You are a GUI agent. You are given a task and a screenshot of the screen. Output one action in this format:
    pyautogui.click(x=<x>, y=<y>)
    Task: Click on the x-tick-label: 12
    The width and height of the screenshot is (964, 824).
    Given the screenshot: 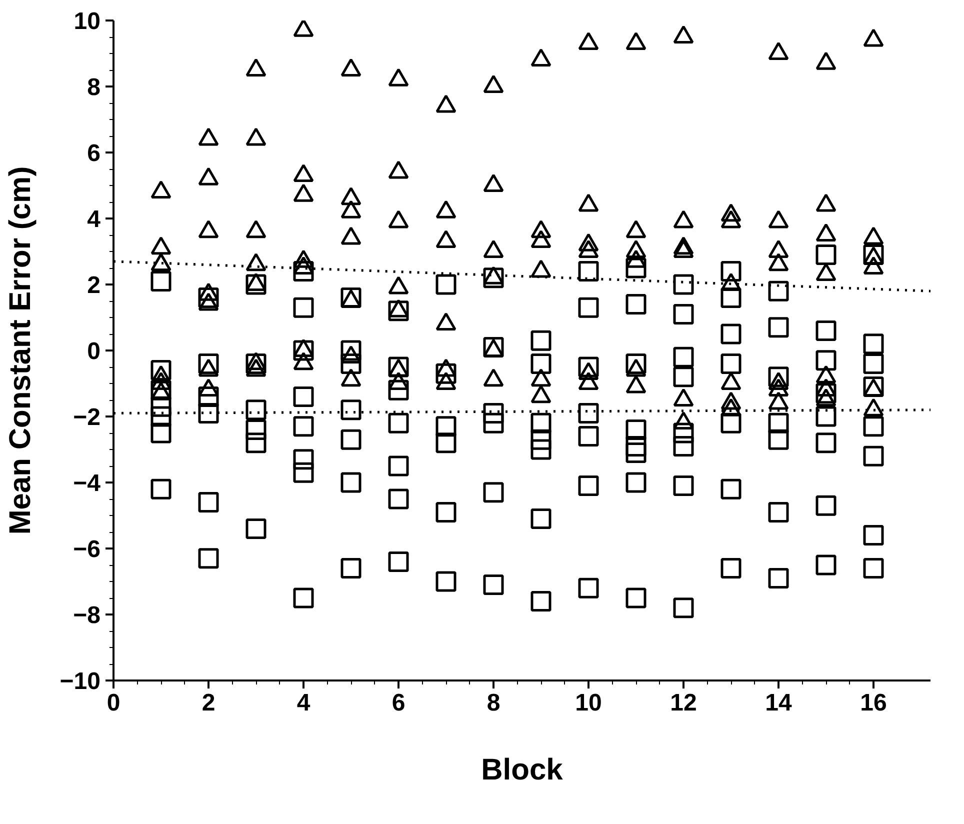 What is the action you would take?
    pyautogui.click(x=683, y=703)
    